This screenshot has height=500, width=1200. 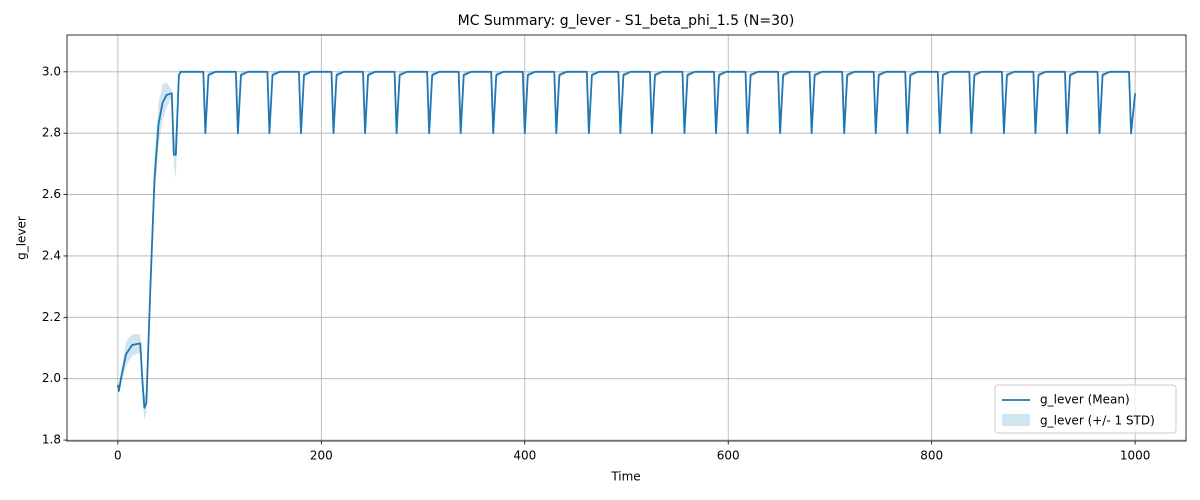 I want to click on y-tick-label: 1.8, so click(x=51, y=440).